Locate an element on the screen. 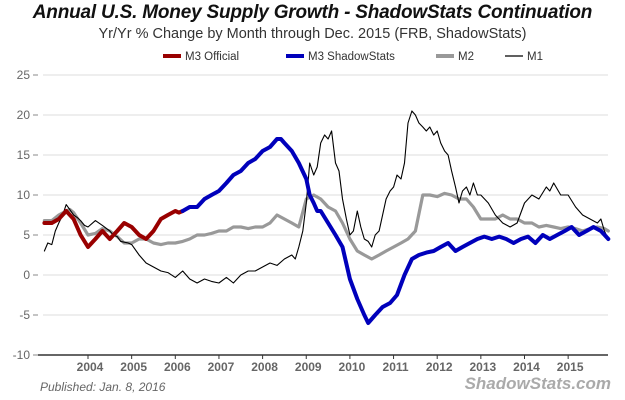 The width and height of the screenshot is (625, 400). legend-label: M1 is located at coordinates (535, 57).